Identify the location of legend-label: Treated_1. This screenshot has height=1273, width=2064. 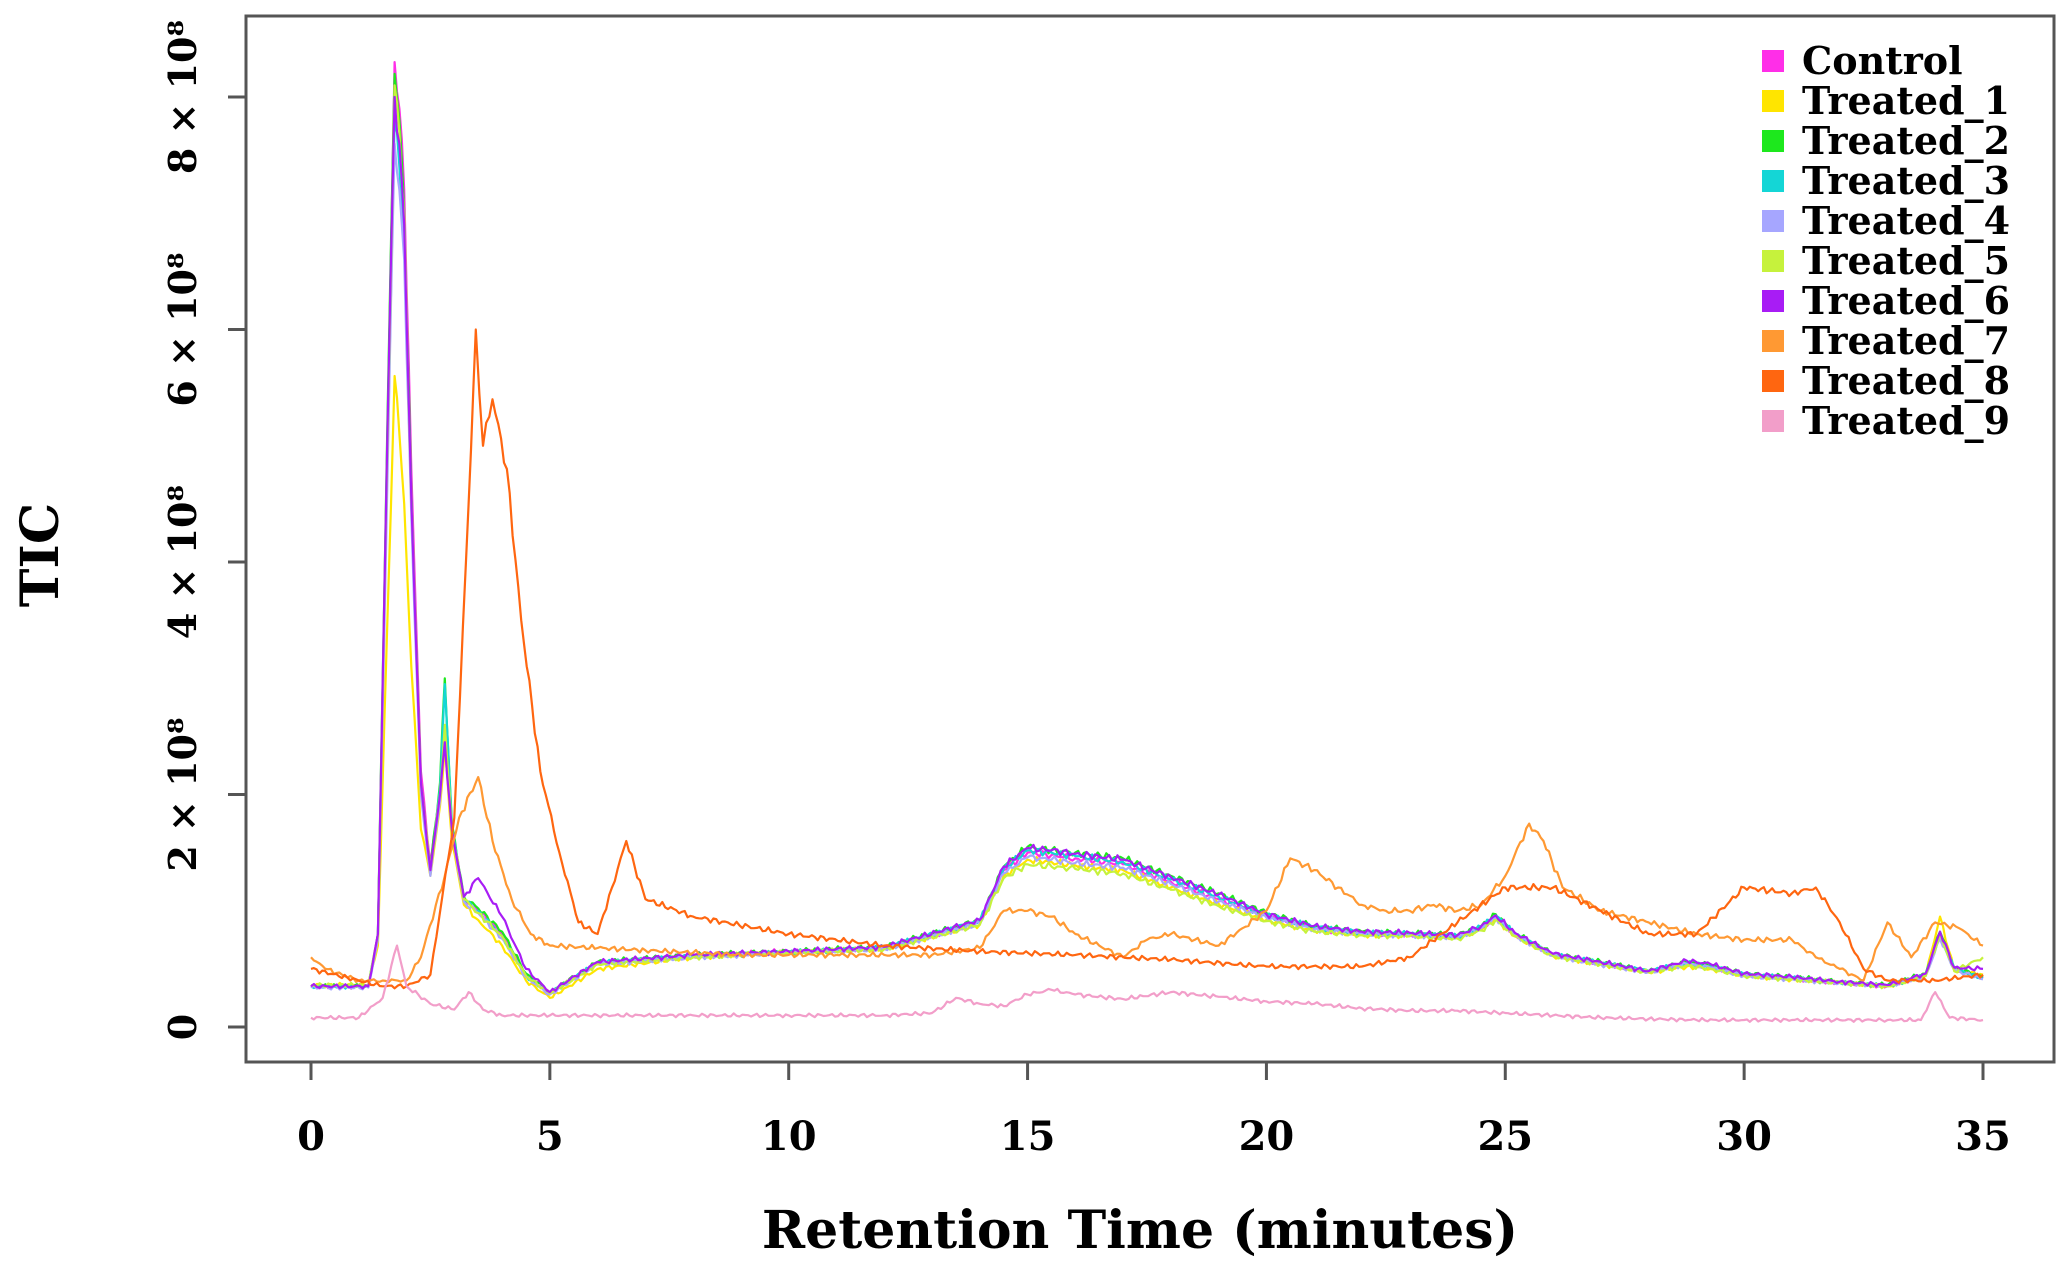
(1906, 100).